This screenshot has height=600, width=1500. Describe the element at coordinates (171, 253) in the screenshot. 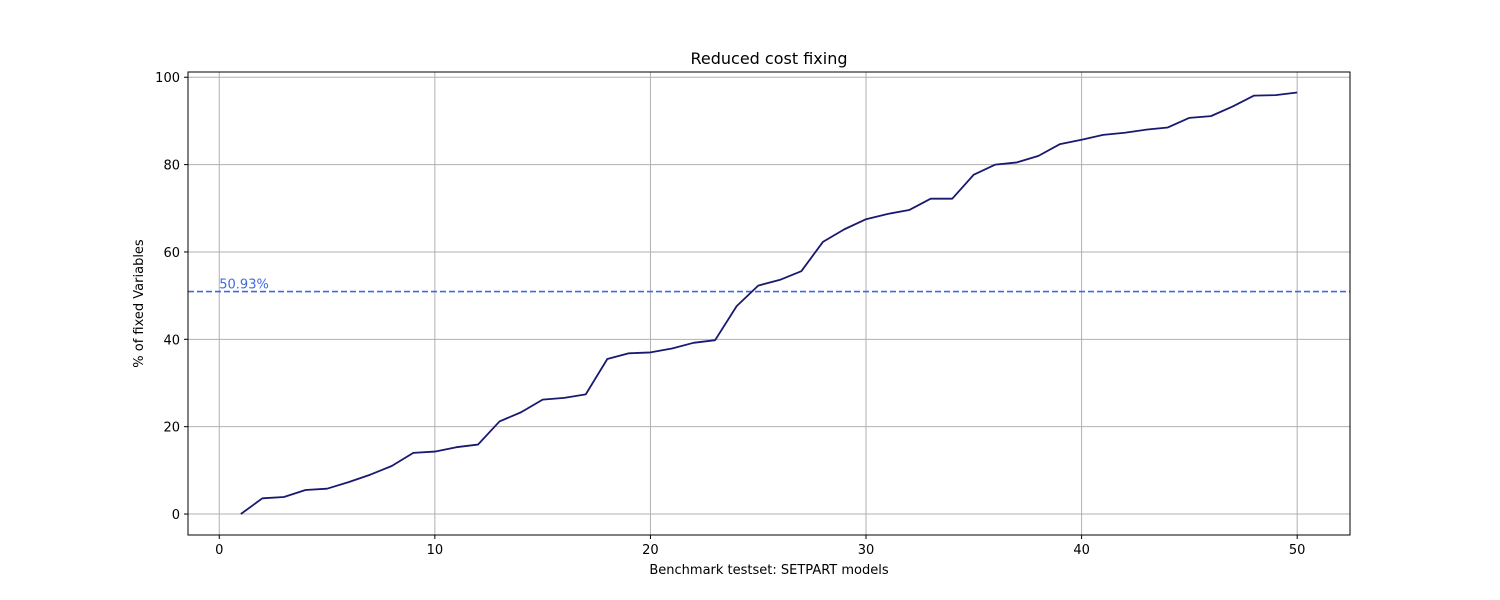

I see `y-tick-label: 60` at that location.